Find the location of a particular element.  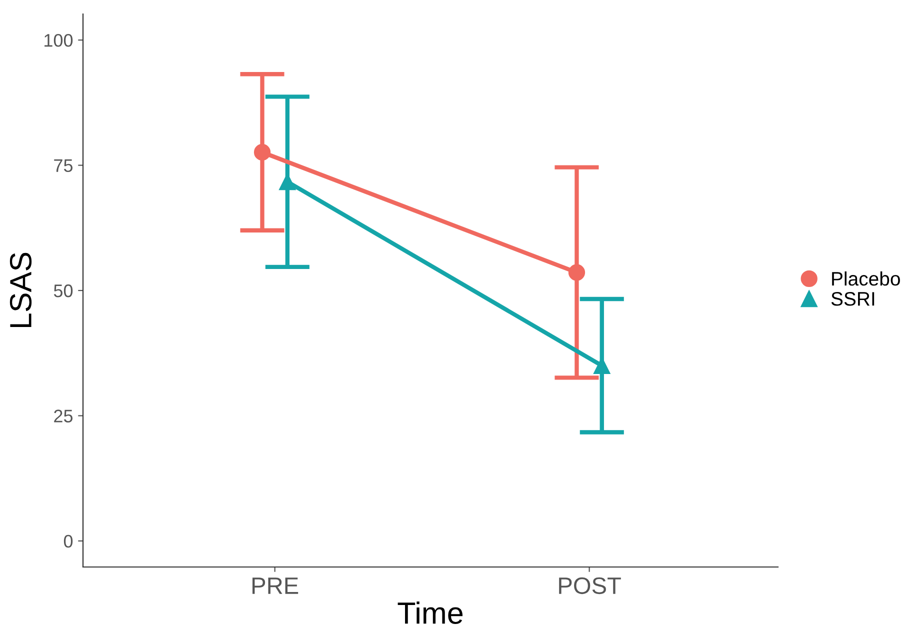

x-tick-label: PRE is located at coordinates (275, 586).